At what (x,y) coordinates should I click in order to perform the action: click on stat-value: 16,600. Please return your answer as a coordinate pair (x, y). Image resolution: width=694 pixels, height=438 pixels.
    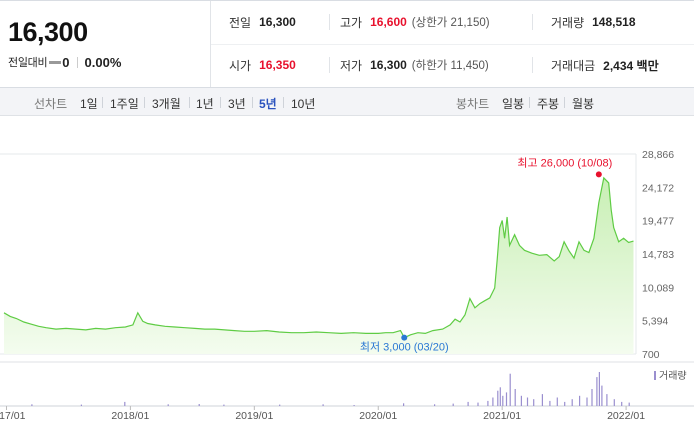
    Looking at the image, I should click on (388, 22).